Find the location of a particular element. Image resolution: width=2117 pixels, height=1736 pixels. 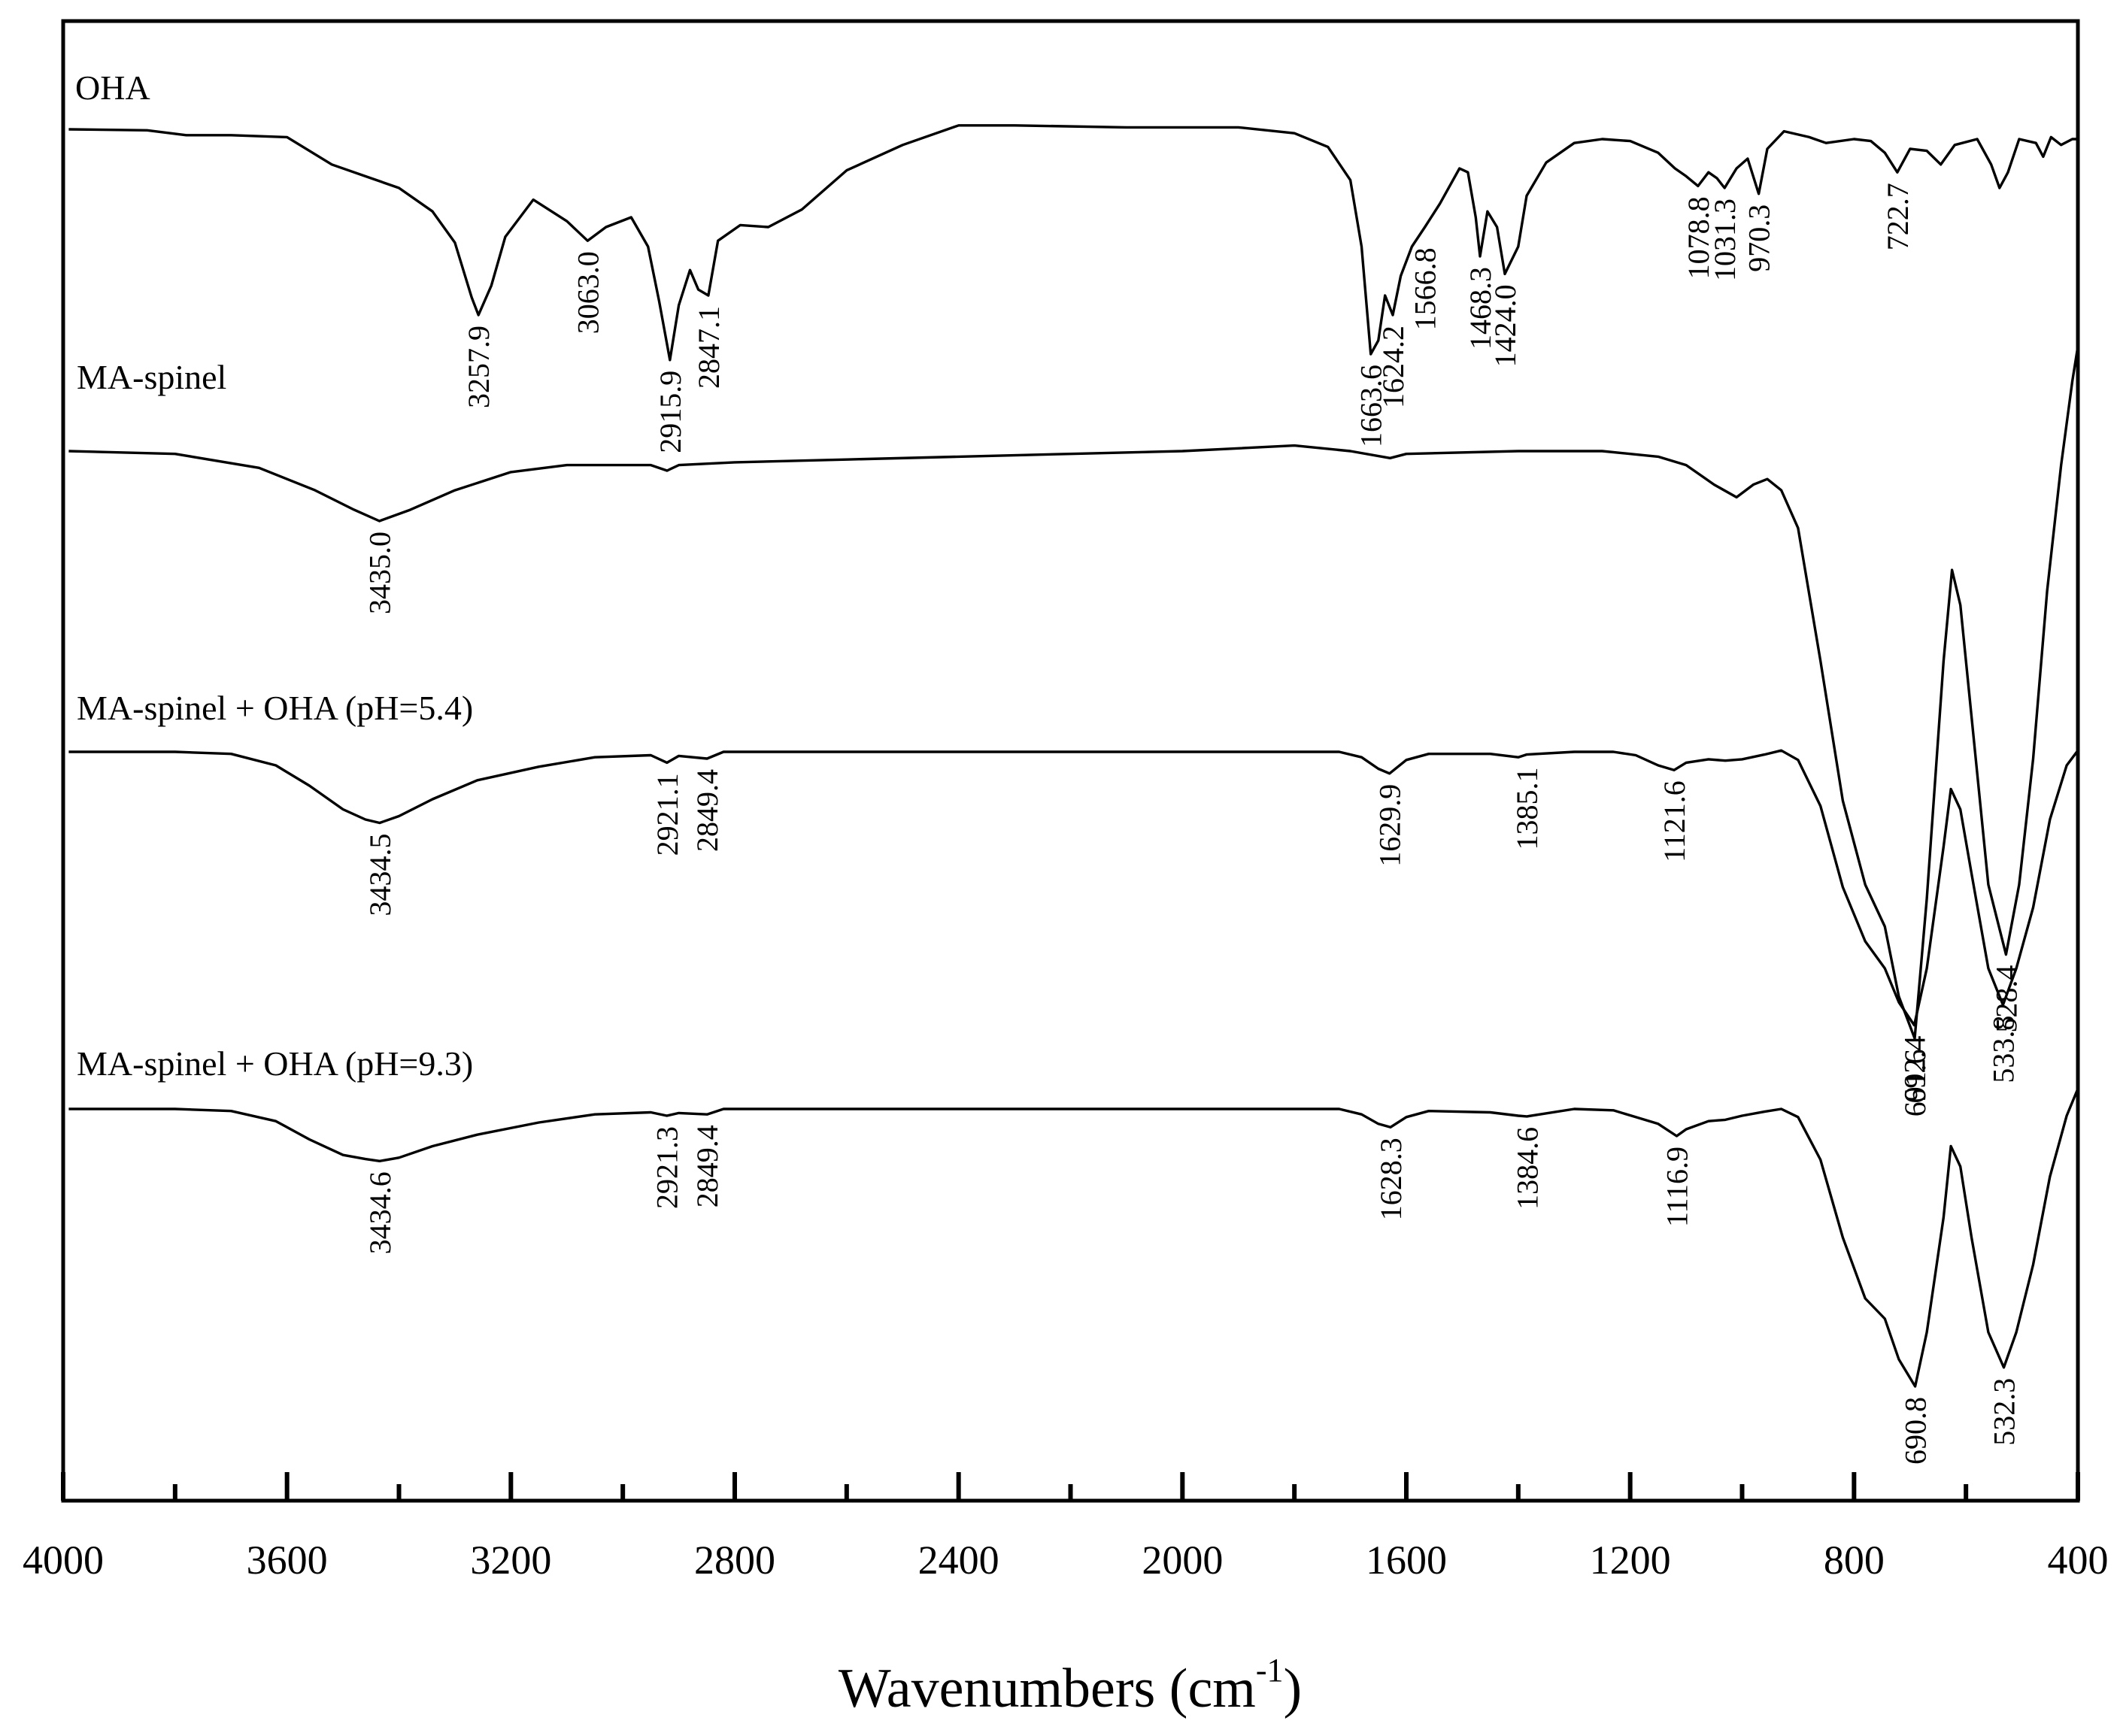

peak-label-ma-spinel-oha-ph-5-4-0: 3434.5 is located at coordinates (380, 875).